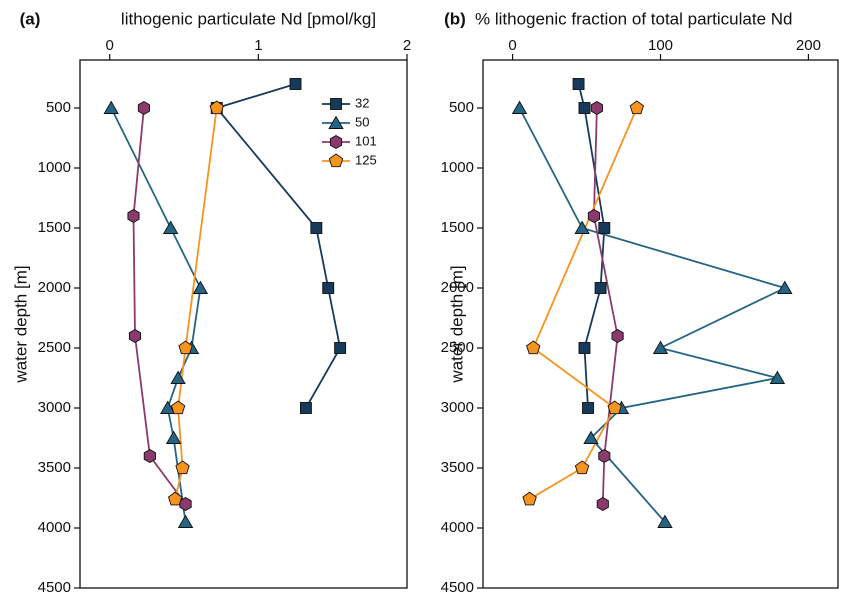 The width and height of the screenshot is (862, 596). What do you see at coordinates (258, 45) in the screenshot?
I see `x-tick-label: 1` at bounding box center [258, 45].